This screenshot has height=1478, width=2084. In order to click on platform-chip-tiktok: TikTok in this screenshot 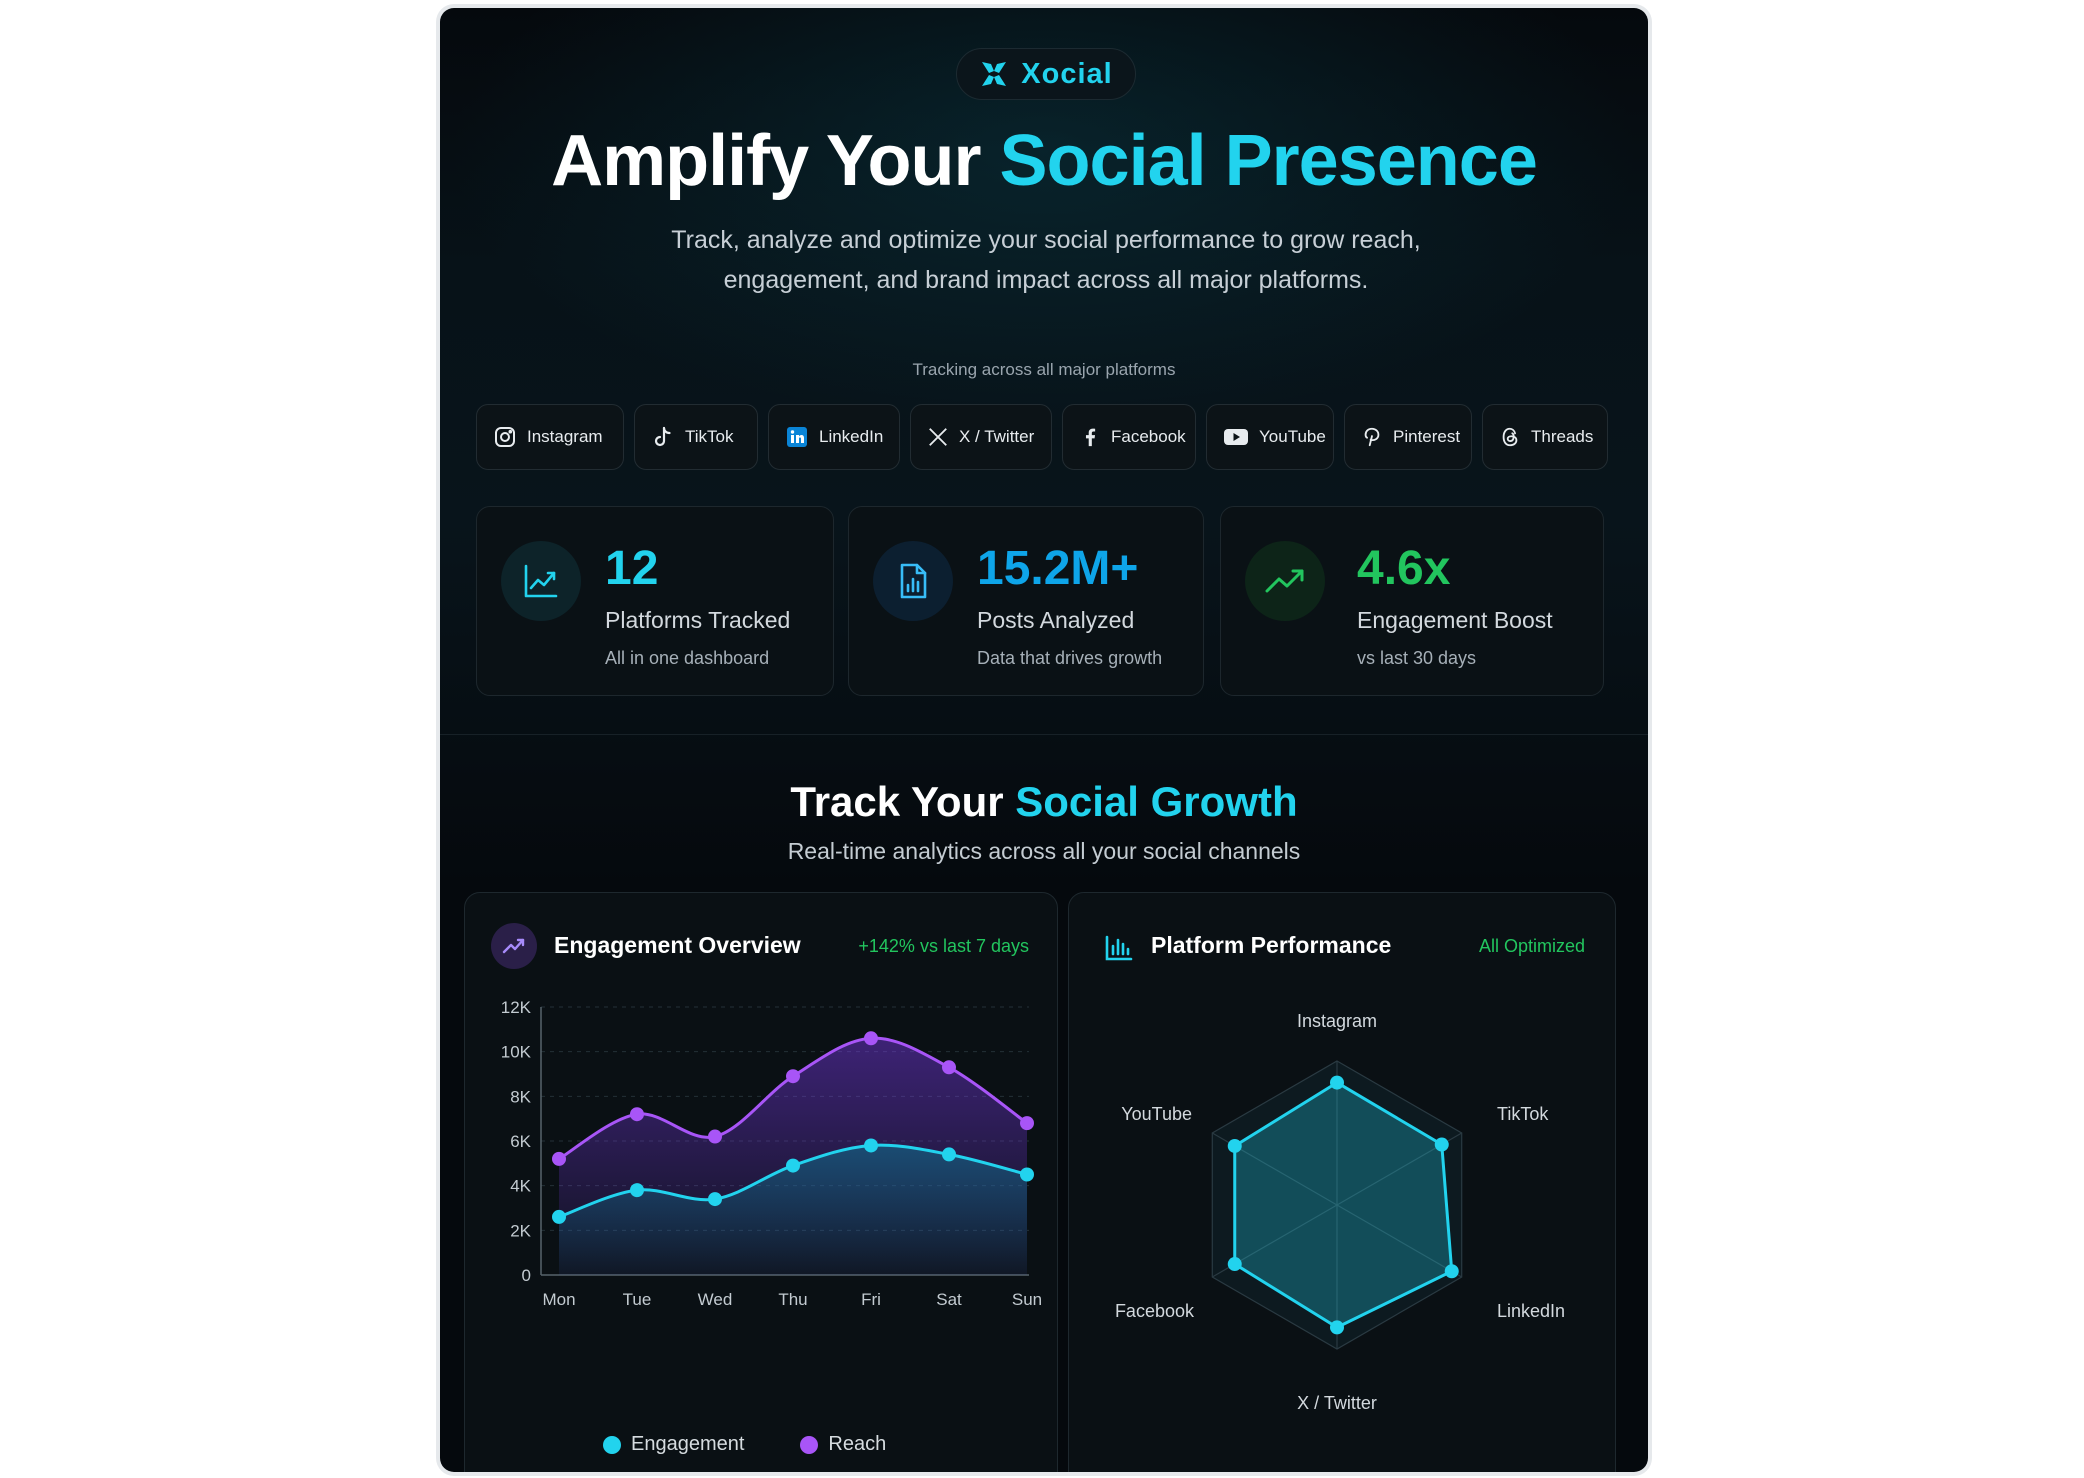, I will do `click(696, 437)`.